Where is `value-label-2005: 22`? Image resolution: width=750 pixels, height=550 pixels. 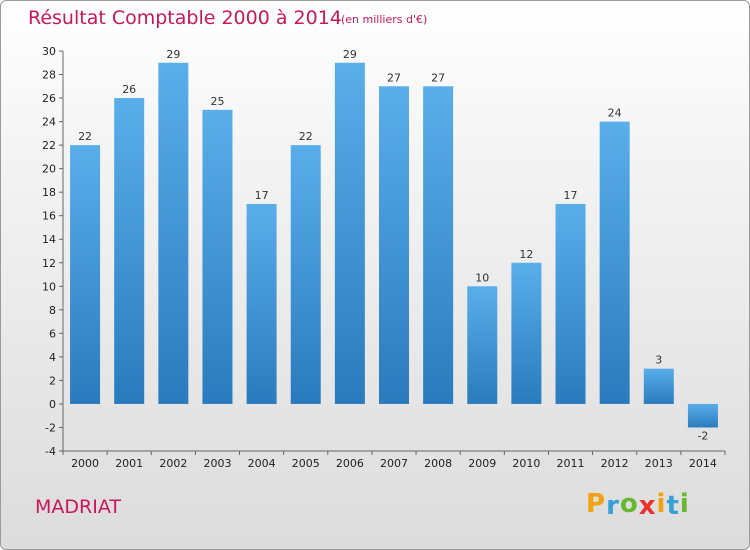 value-label-2005: 22 is located at coordinates (306, 136).